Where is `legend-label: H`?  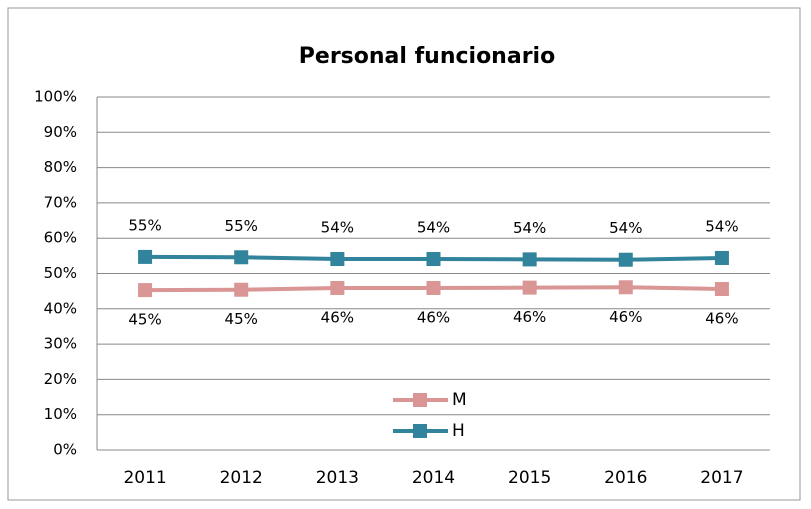
legend-label: H is located at coordinates (458, 431).